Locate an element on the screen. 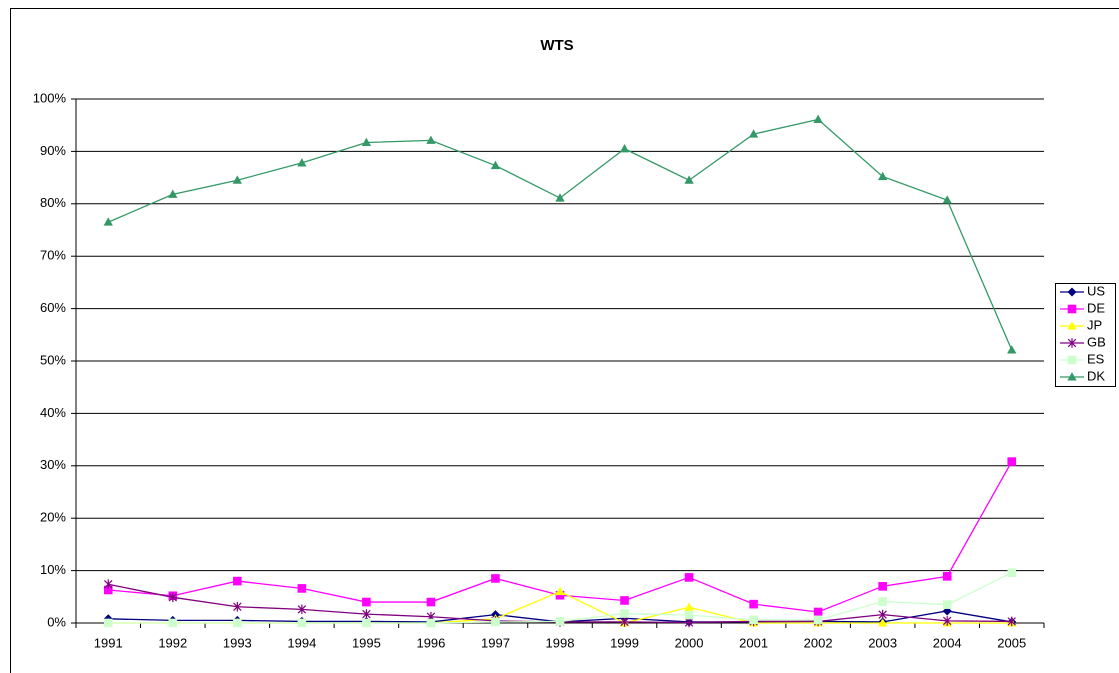 Image resolution: width=1119 pixels, height=673 pixels. x-tick-label: 2000 is located at coordinates (689, 642).